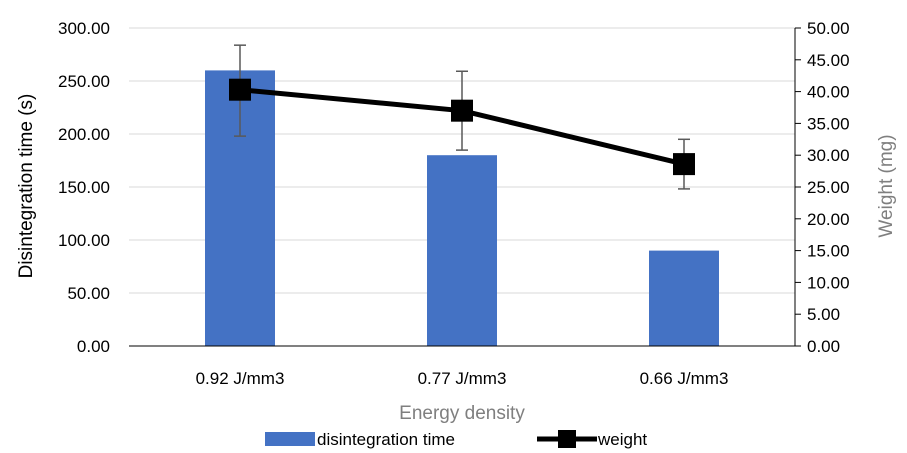  Describe the element at coordinates (828, 123) in the screenshot. I see `y2-tick-label: 35.00` at that location.